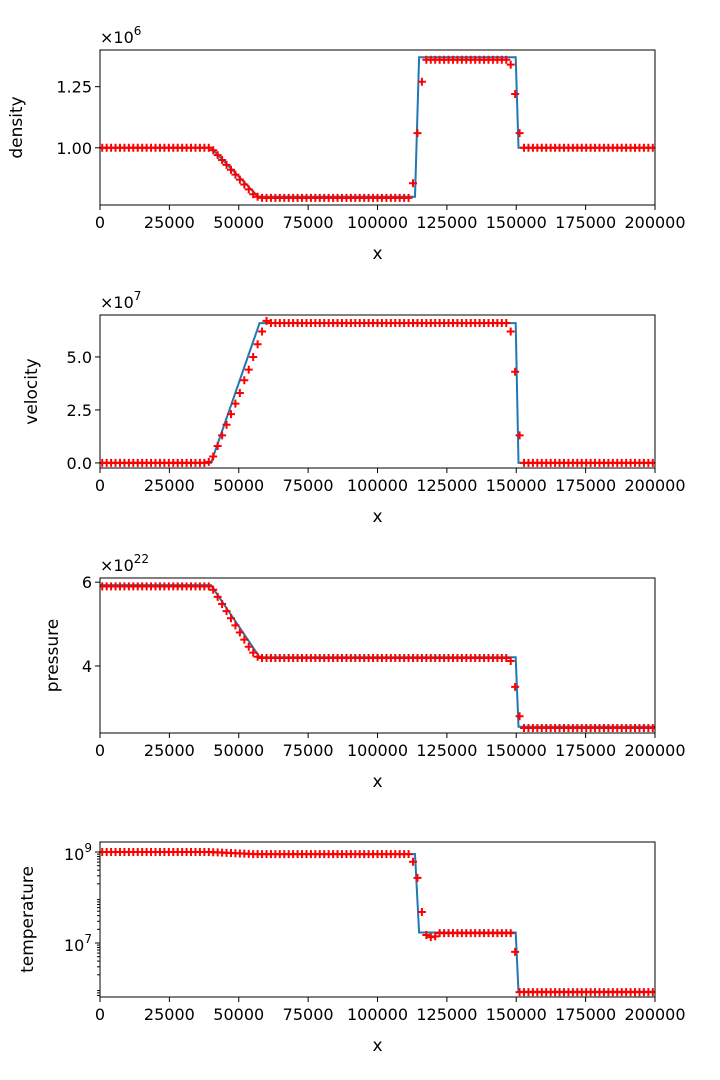  Describe the element at coordinates (87, 582) in the screenshot. I see `y-tick-label: 6` at that location.